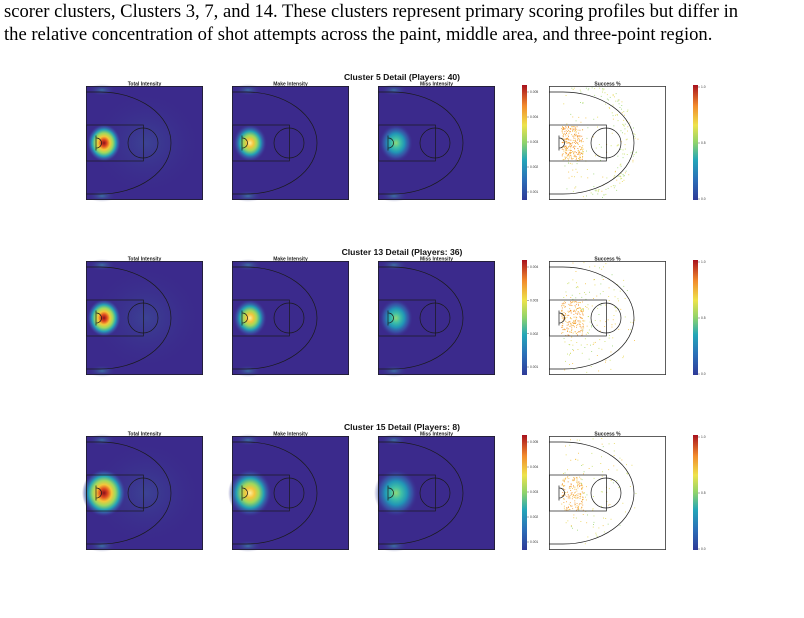  What do you see at coordinates (145, 260) in the screenshot?
I see `panel-title: Total Intensity` at bounding box center [145, 260].